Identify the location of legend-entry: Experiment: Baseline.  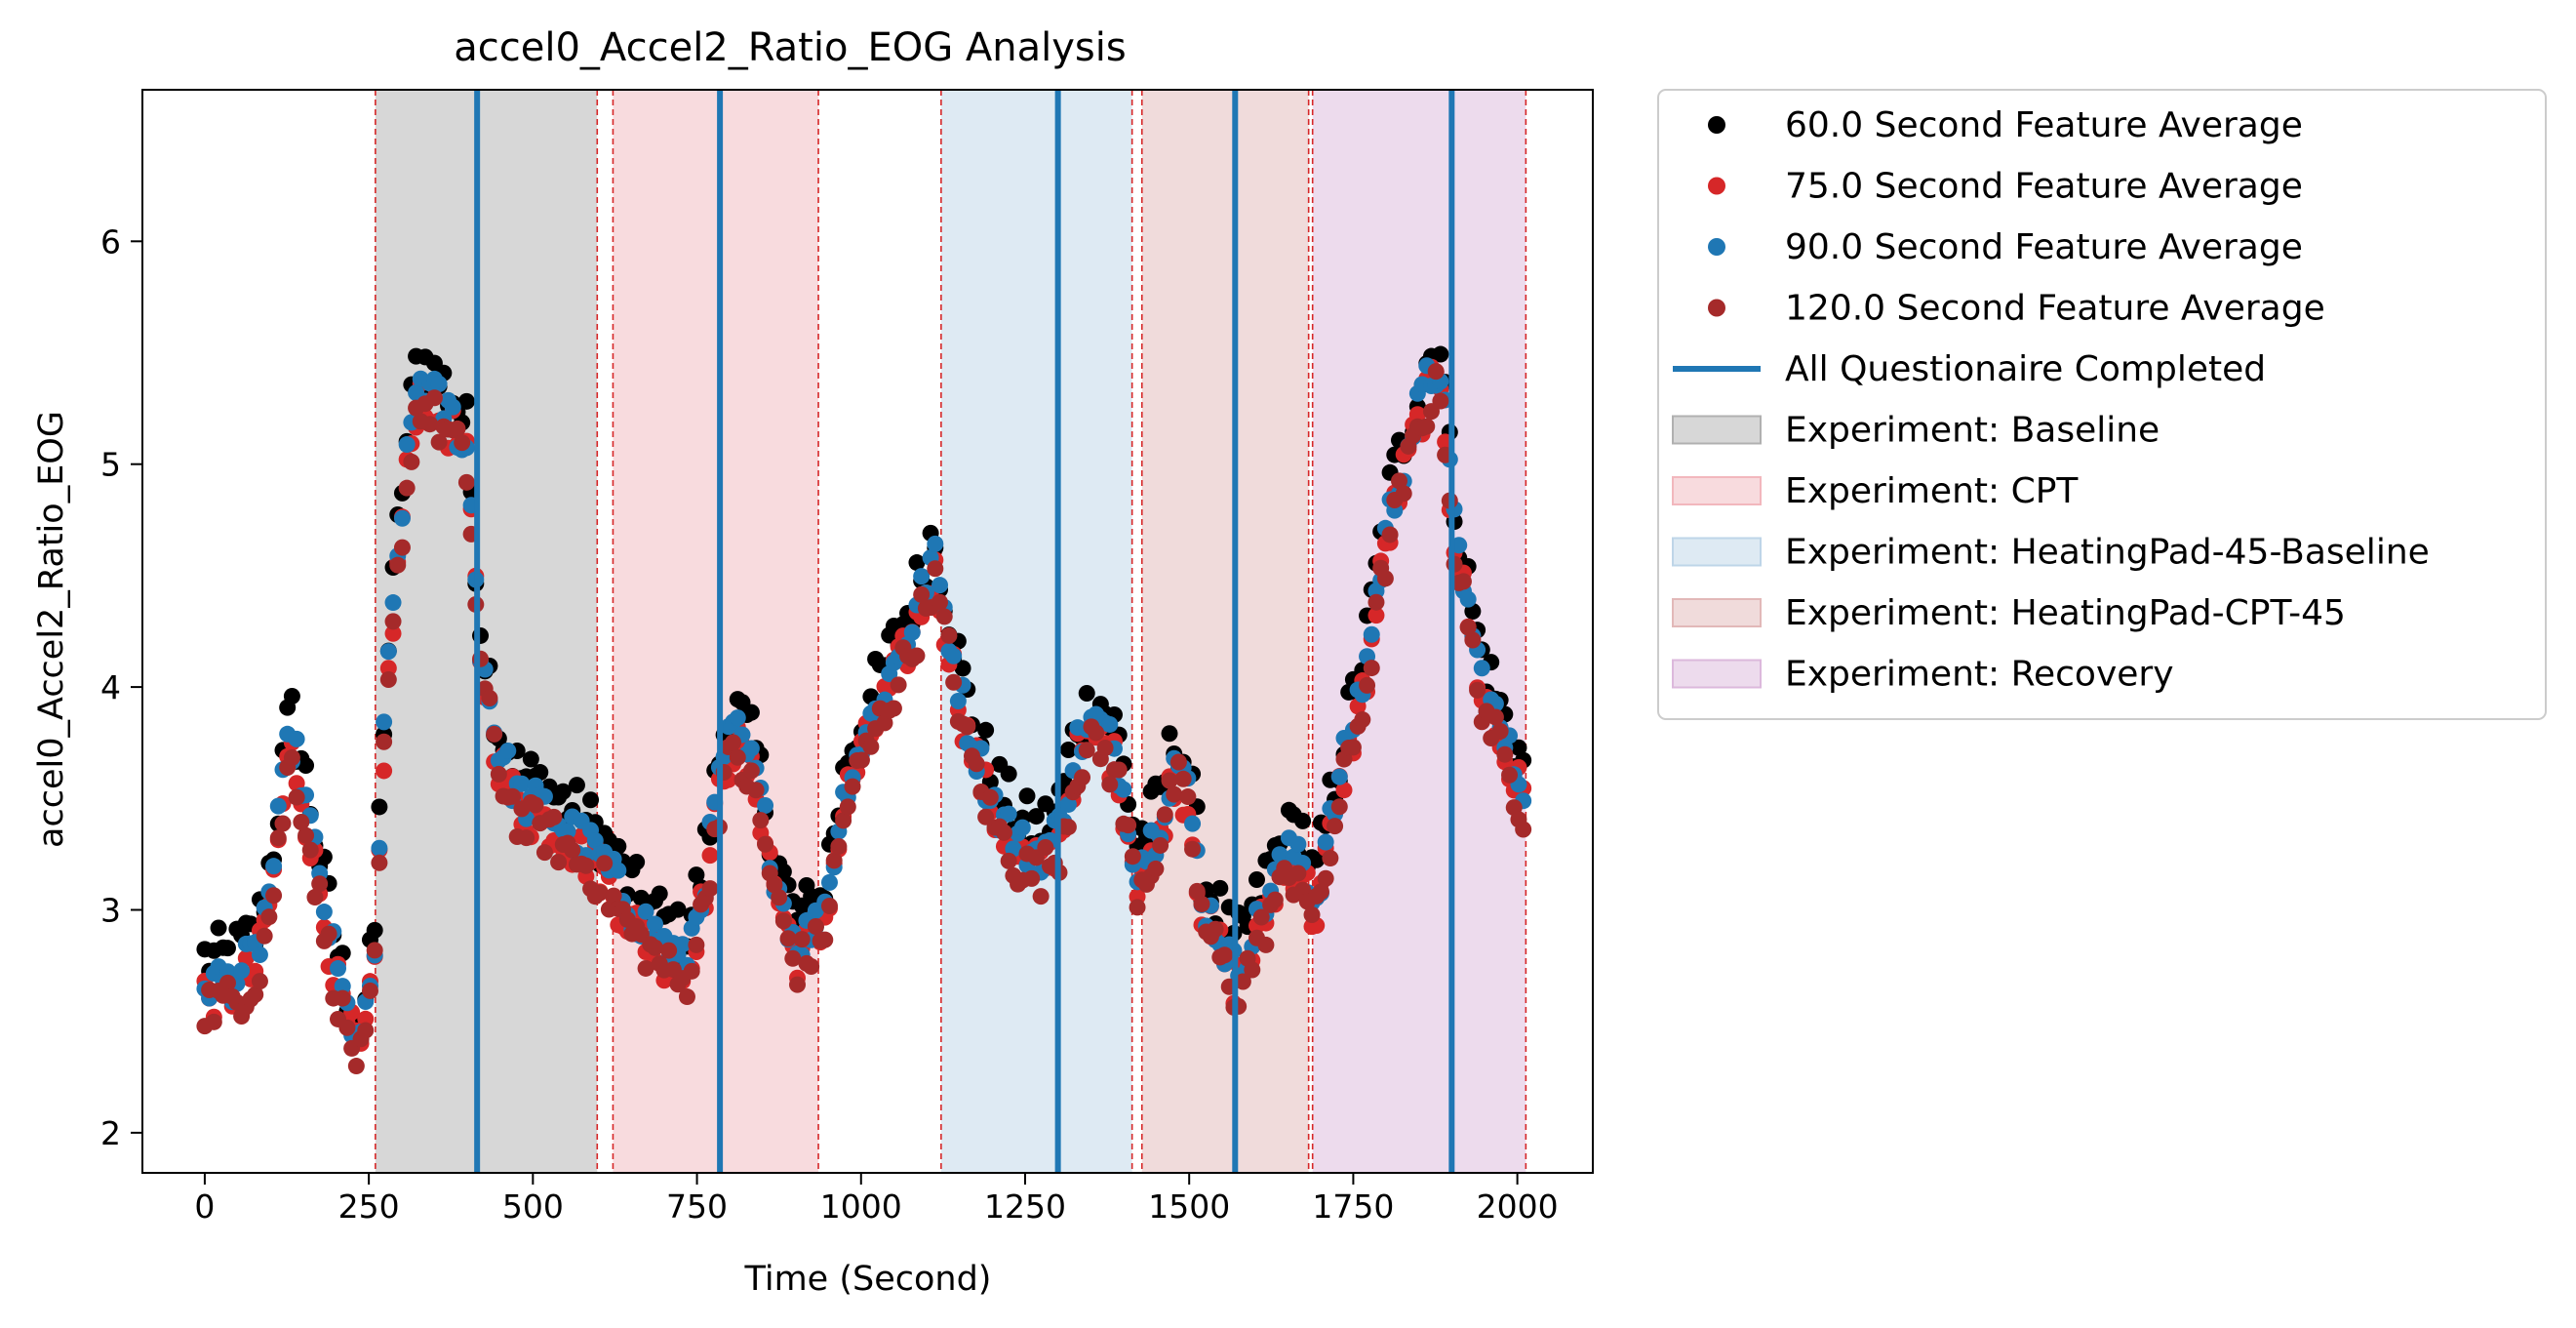
(1916, 431).